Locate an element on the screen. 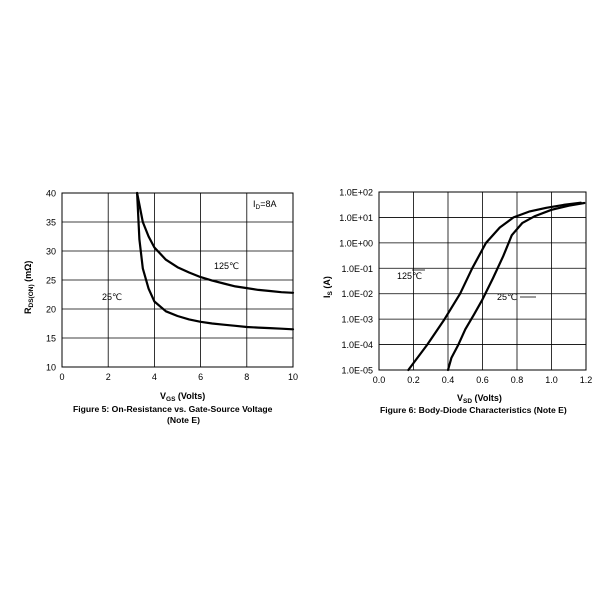  figure-5-y-ticks: 10 15 20 25 30 35 40 is located at coordinates (51, 281).